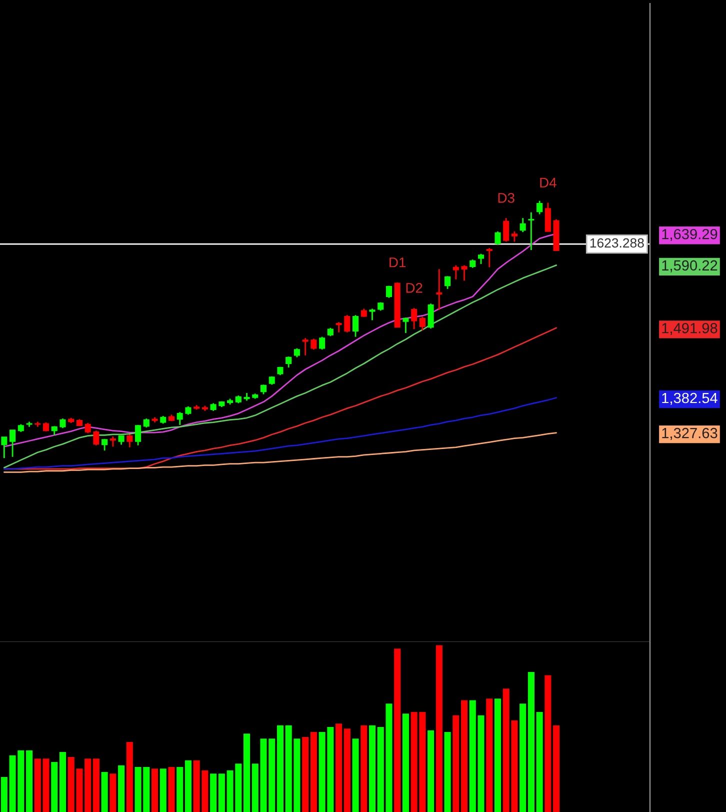  Describe the element at coordinates (414, 288) in the screenshot. I see `text: D2` at that location.